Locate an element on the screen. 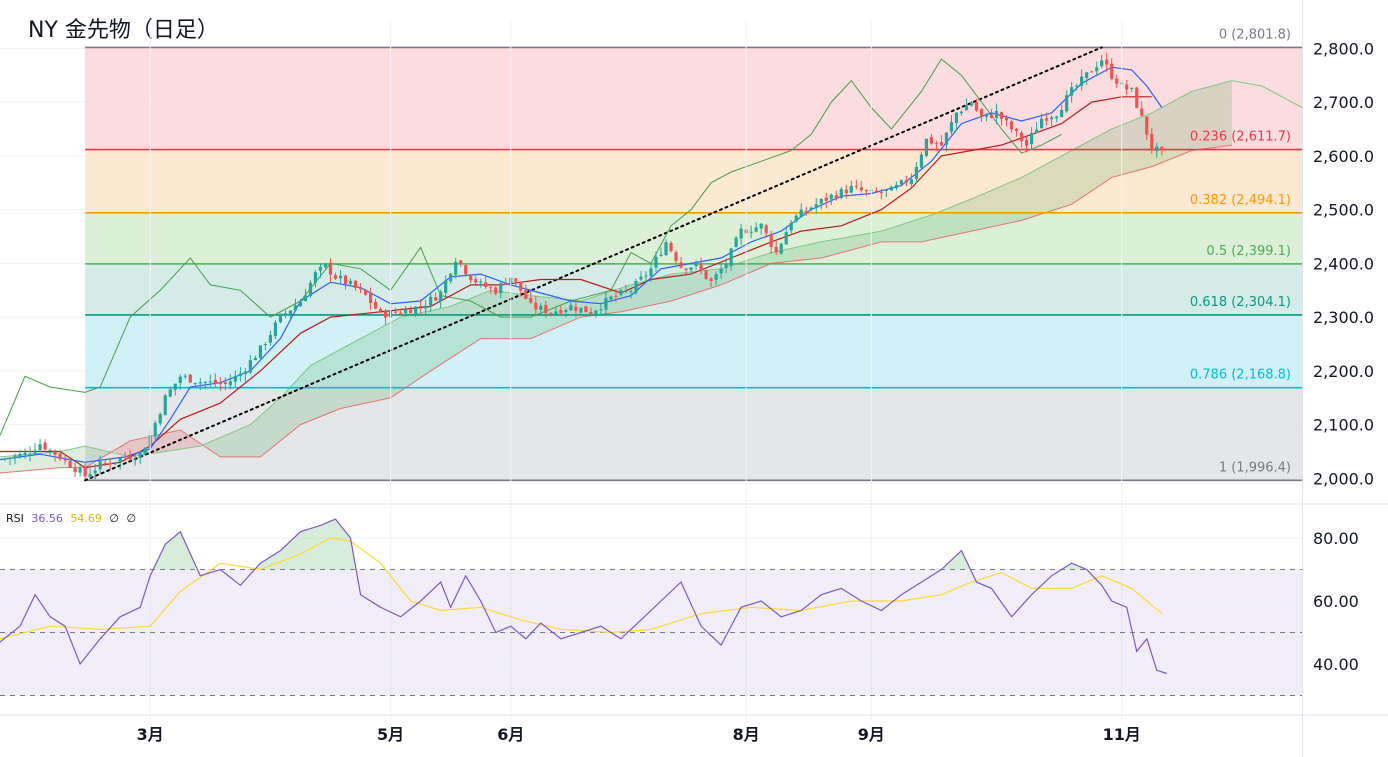 Image resolution: width=1388 pixels, height=757 pixels. rsi-value: 36.56 is located at coordinates (47, 518).